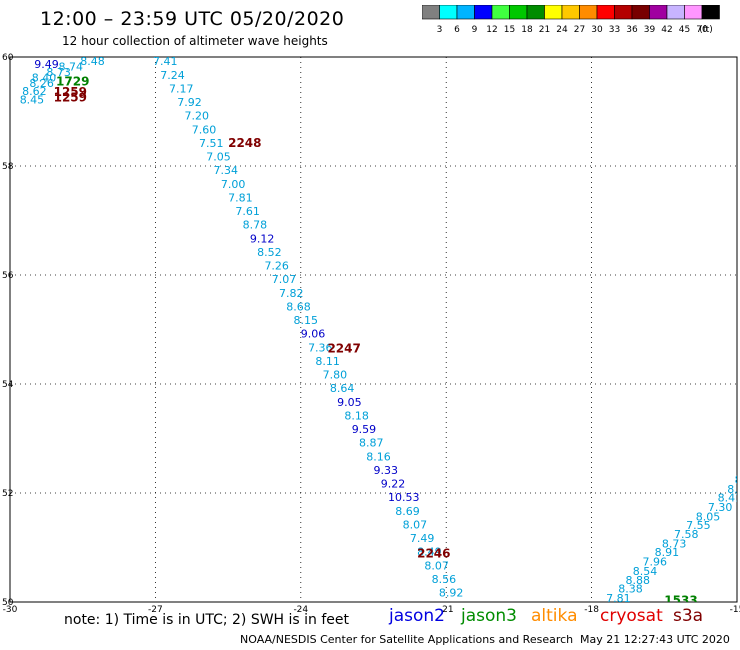  I want to click on wave-height-label: 8.48, so click(92, 61).